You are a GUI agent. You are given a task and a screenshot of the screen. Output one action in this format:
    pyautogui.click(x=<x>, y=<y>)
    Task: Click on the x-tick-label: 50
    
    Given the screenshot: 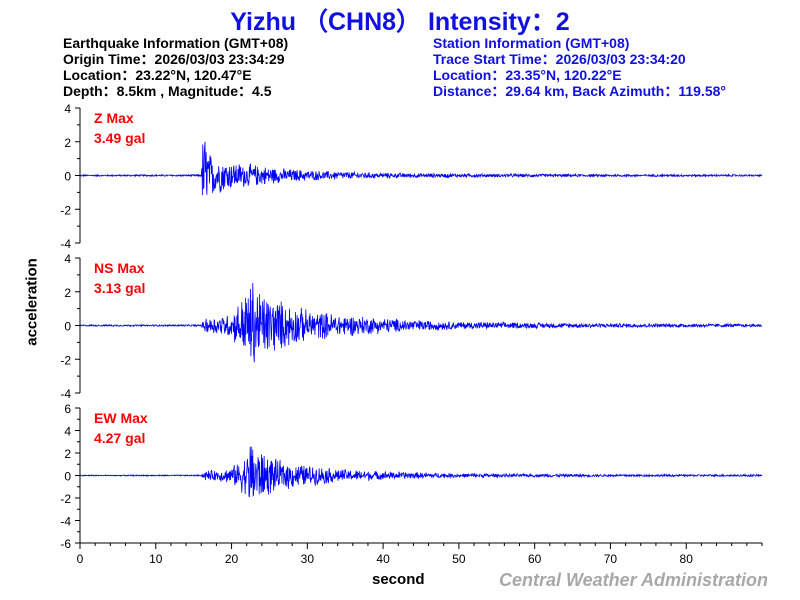 What is the action you would take?
    pyautogui.click(x=459, y=559)
    